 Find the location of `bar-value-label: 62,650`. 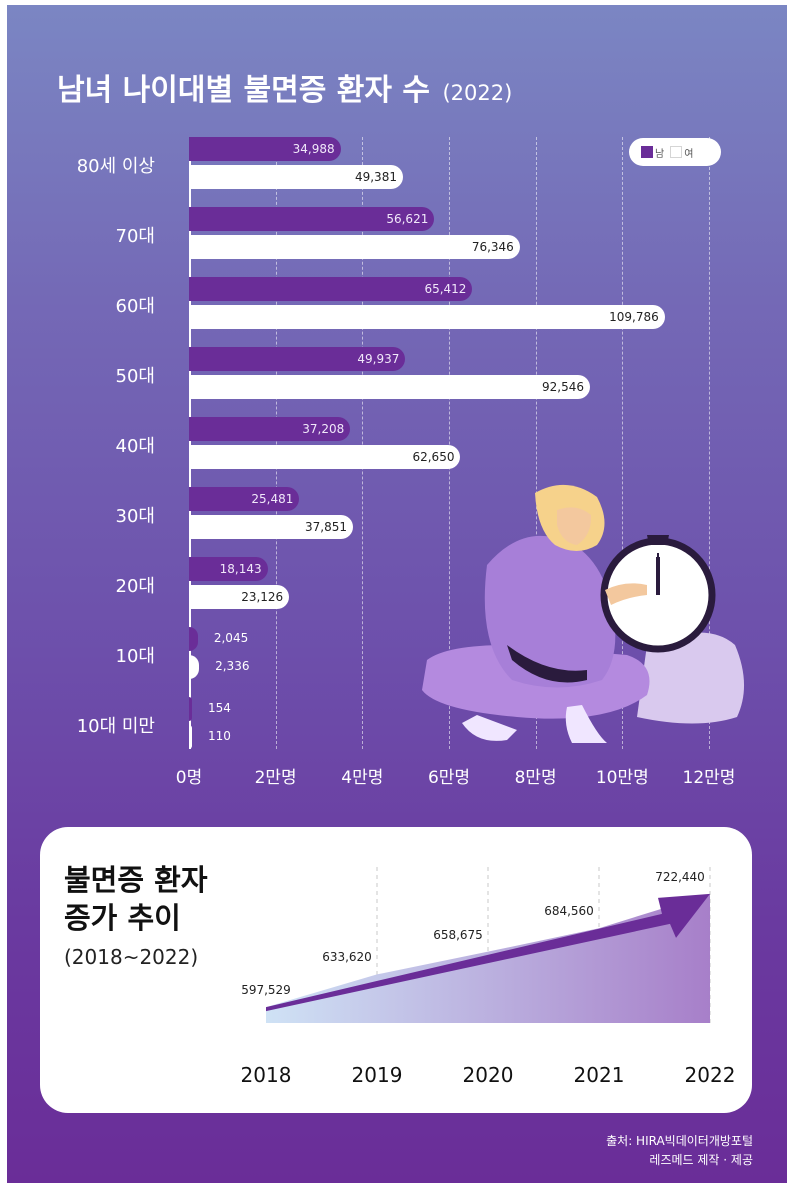

bar-value-label: 62,650 is located at coordinates (433, 457).